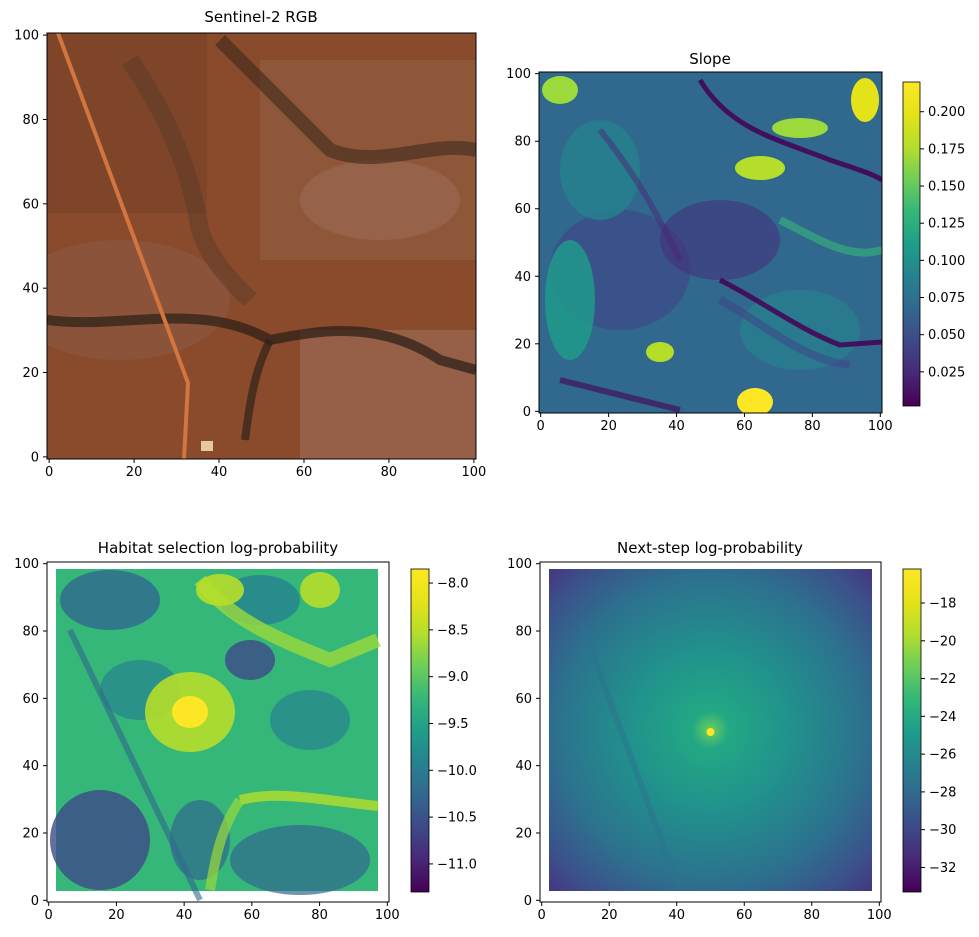  I want to click on colorbar-habitat, so click(420, 730).